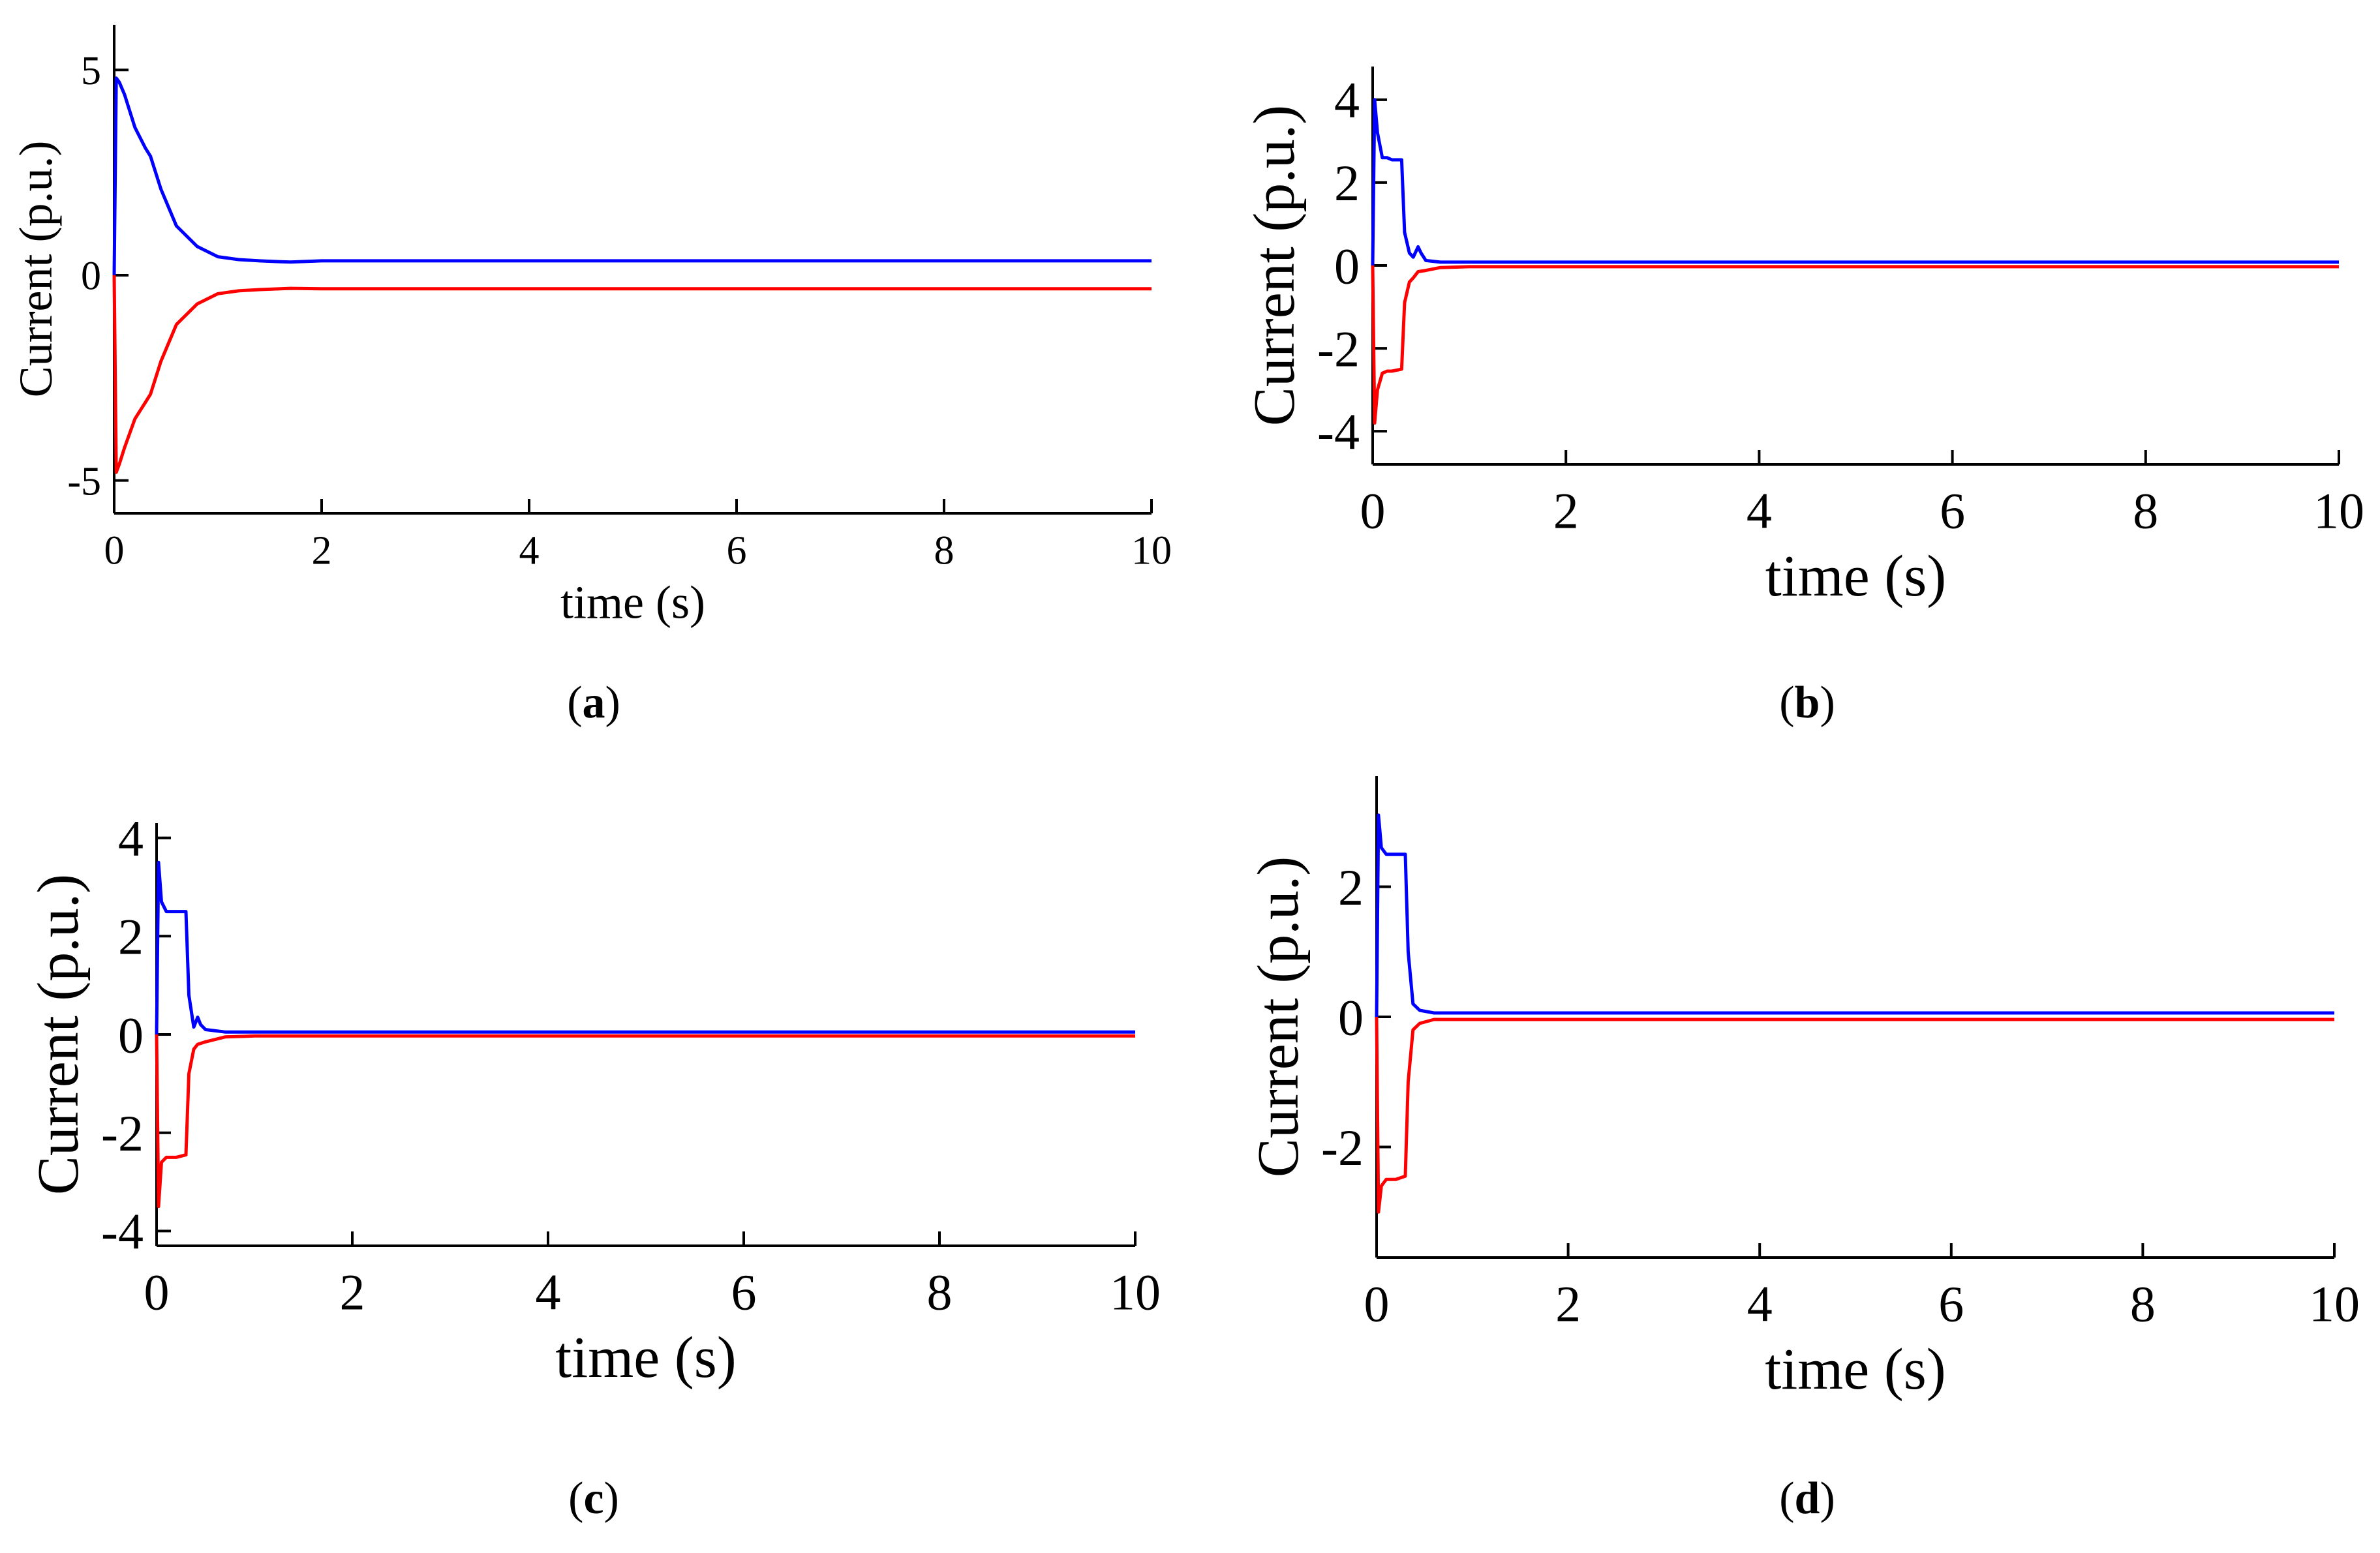 This screenshot has width=2380, height=1553. What do you see at coordinates (91, 71) in the screenshot?
I see `y-tick-label: 5` at bounding box center [91, 71].